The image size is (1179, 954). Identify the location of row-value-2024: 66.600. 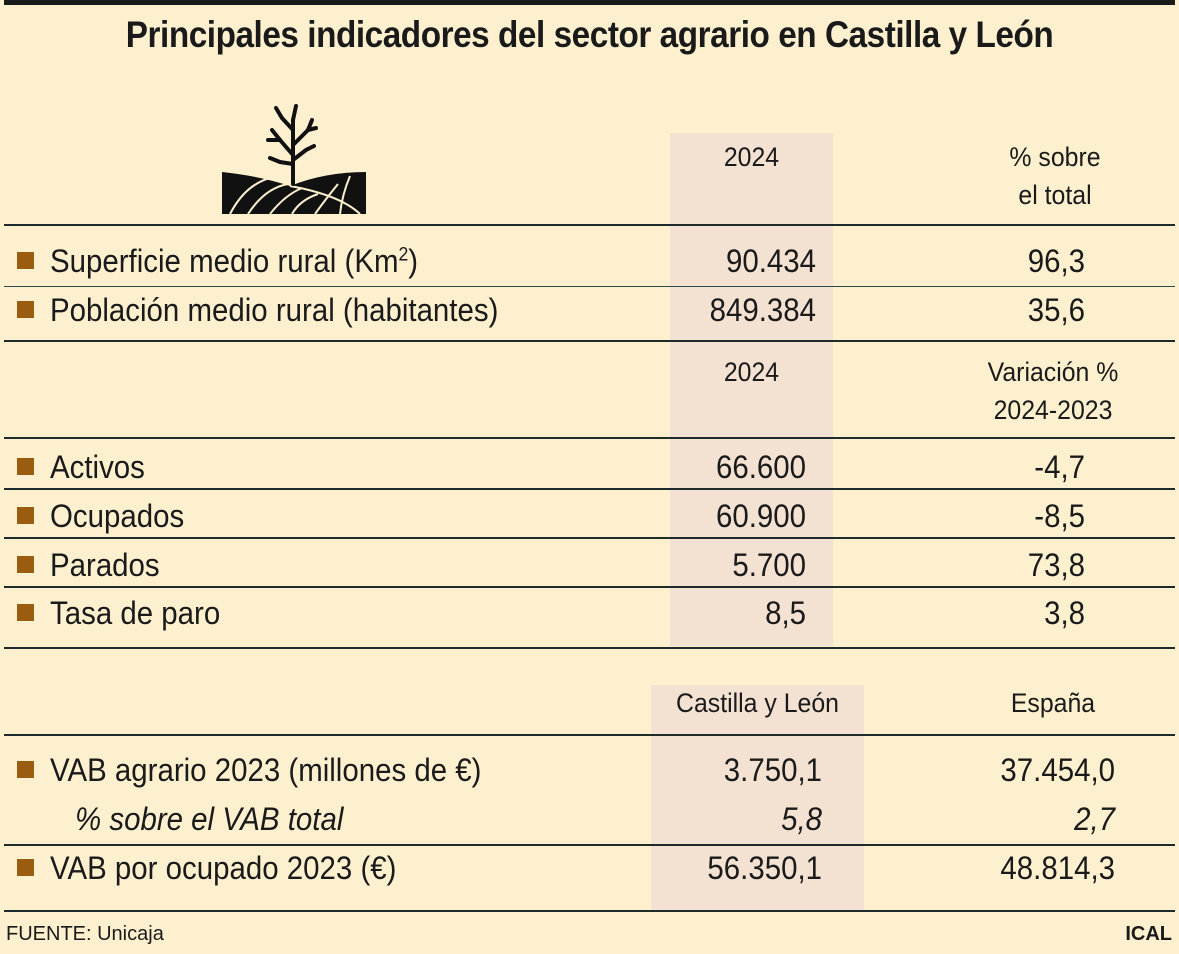
(760, 467).